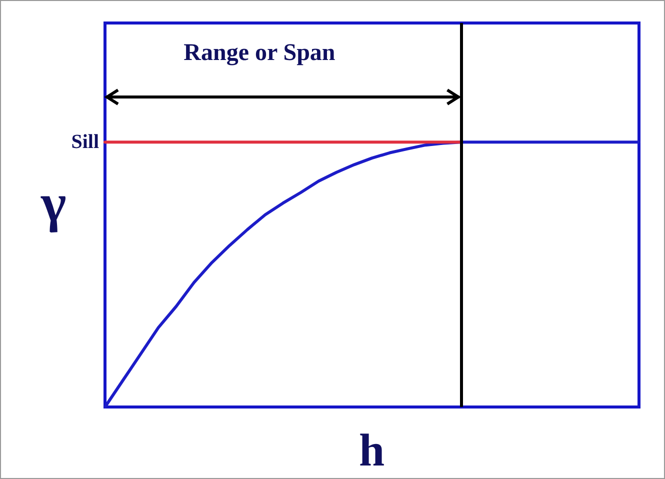 This screenshot has height=479, width=665. Describe the element at coordinates (260, 53) in the screenshot. I see `text: Range or Span` at that location.